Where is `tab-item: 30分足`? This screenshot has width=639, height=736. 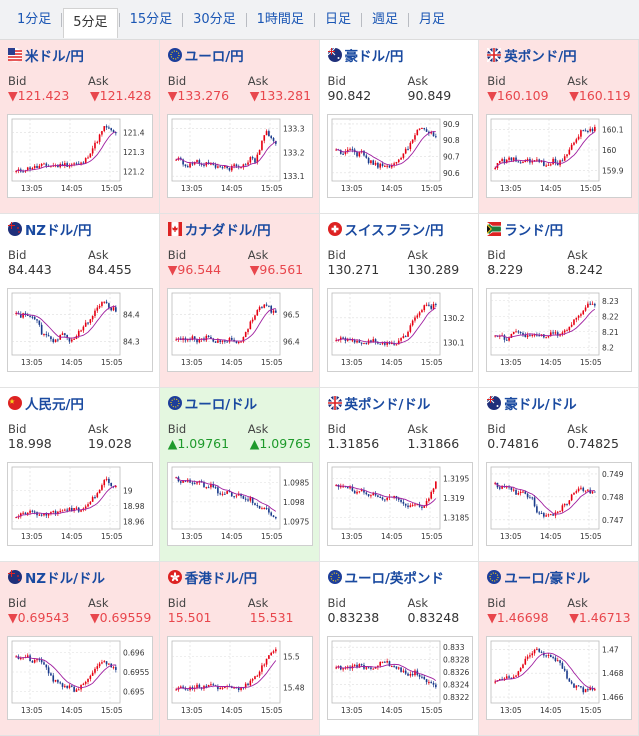 tab-item: 30分足 is located at coordinates (214, 20).